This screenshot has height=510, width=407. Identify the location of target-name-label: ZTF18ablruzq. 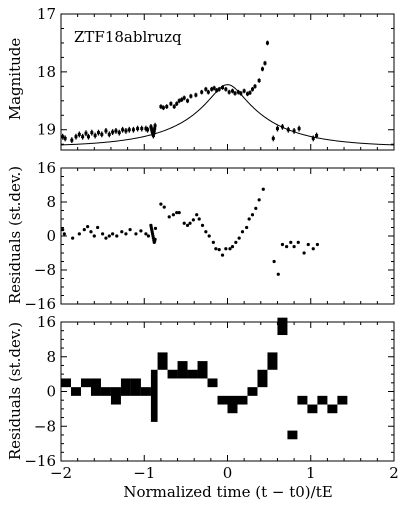
(128, 37).